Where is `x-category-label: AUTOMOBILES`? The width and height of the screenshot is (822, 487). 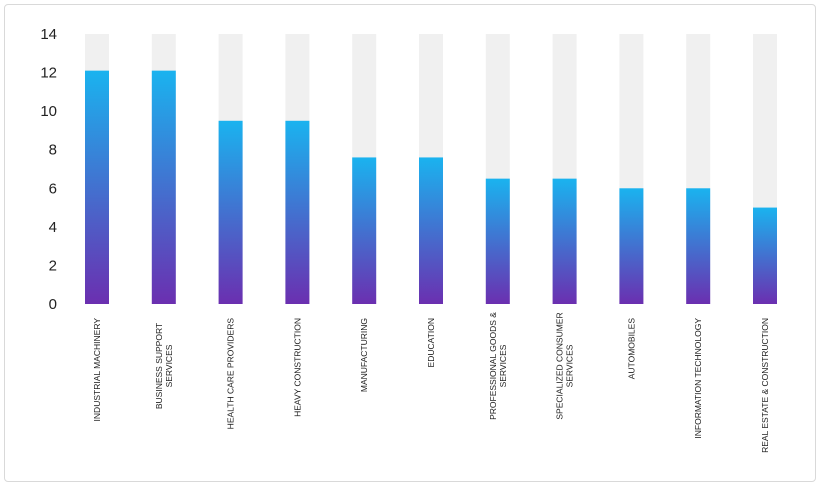
x-category-label: AUTOMOBILES is located at coordinates (631, 349).